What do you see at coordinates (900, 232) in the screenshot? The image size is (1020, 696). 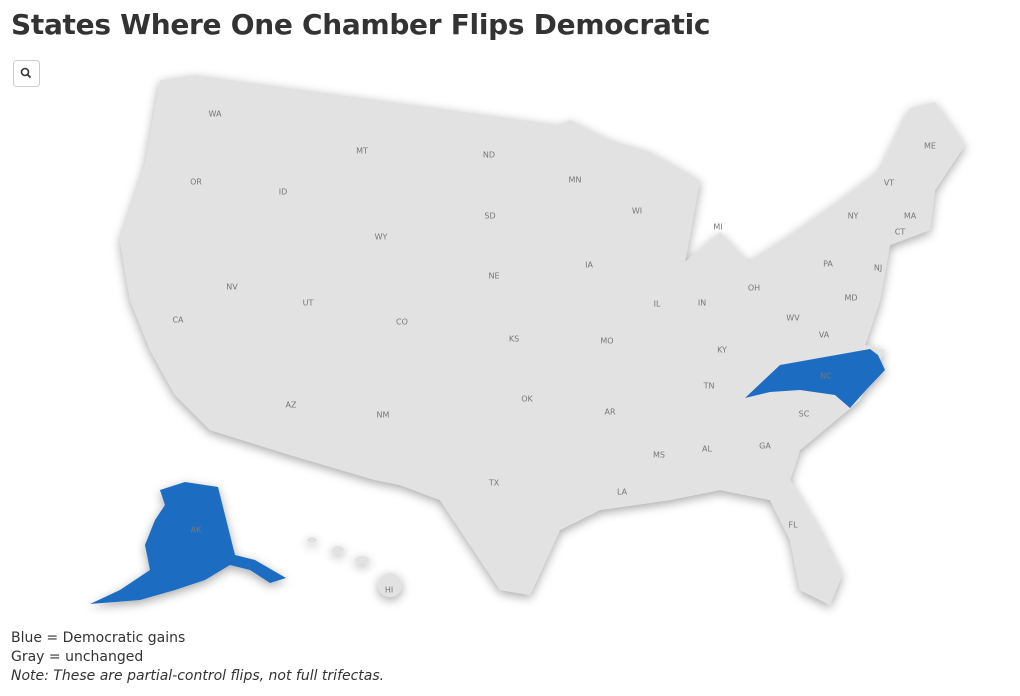 I see `state-label: CT` at bounding box center [900, 232].